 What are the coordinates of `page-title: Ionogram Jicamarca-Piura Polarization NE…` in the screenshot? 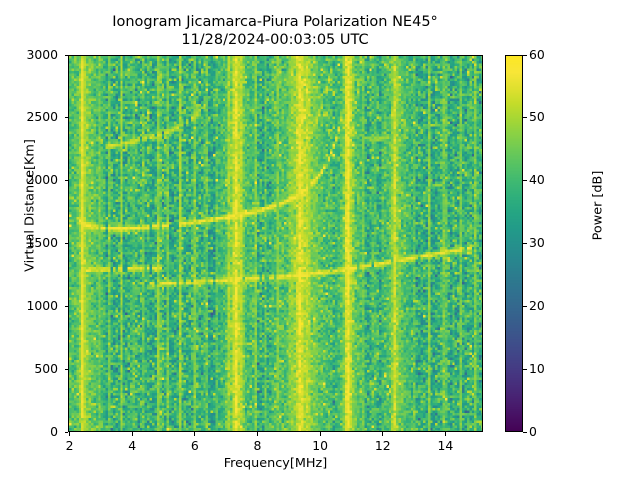 It's located at (275, 31).